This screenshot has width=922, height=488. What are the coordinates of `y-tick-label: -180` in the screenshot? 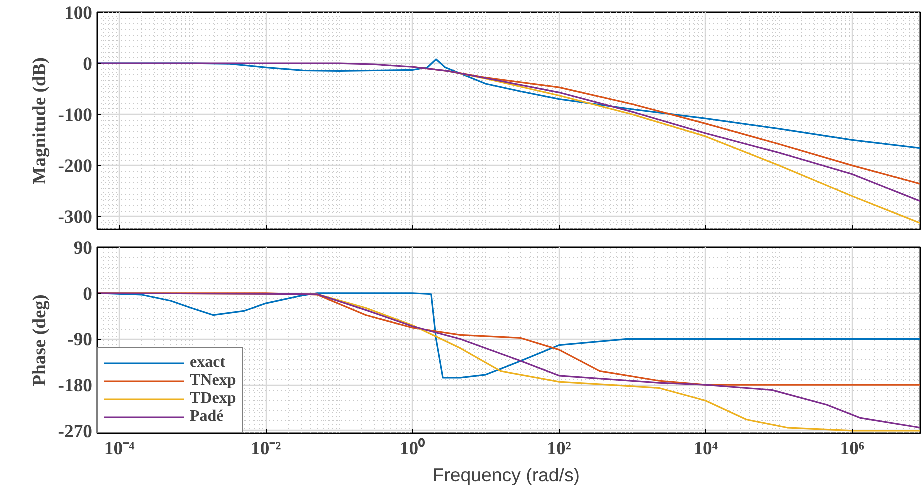 It's located at (75, 386).